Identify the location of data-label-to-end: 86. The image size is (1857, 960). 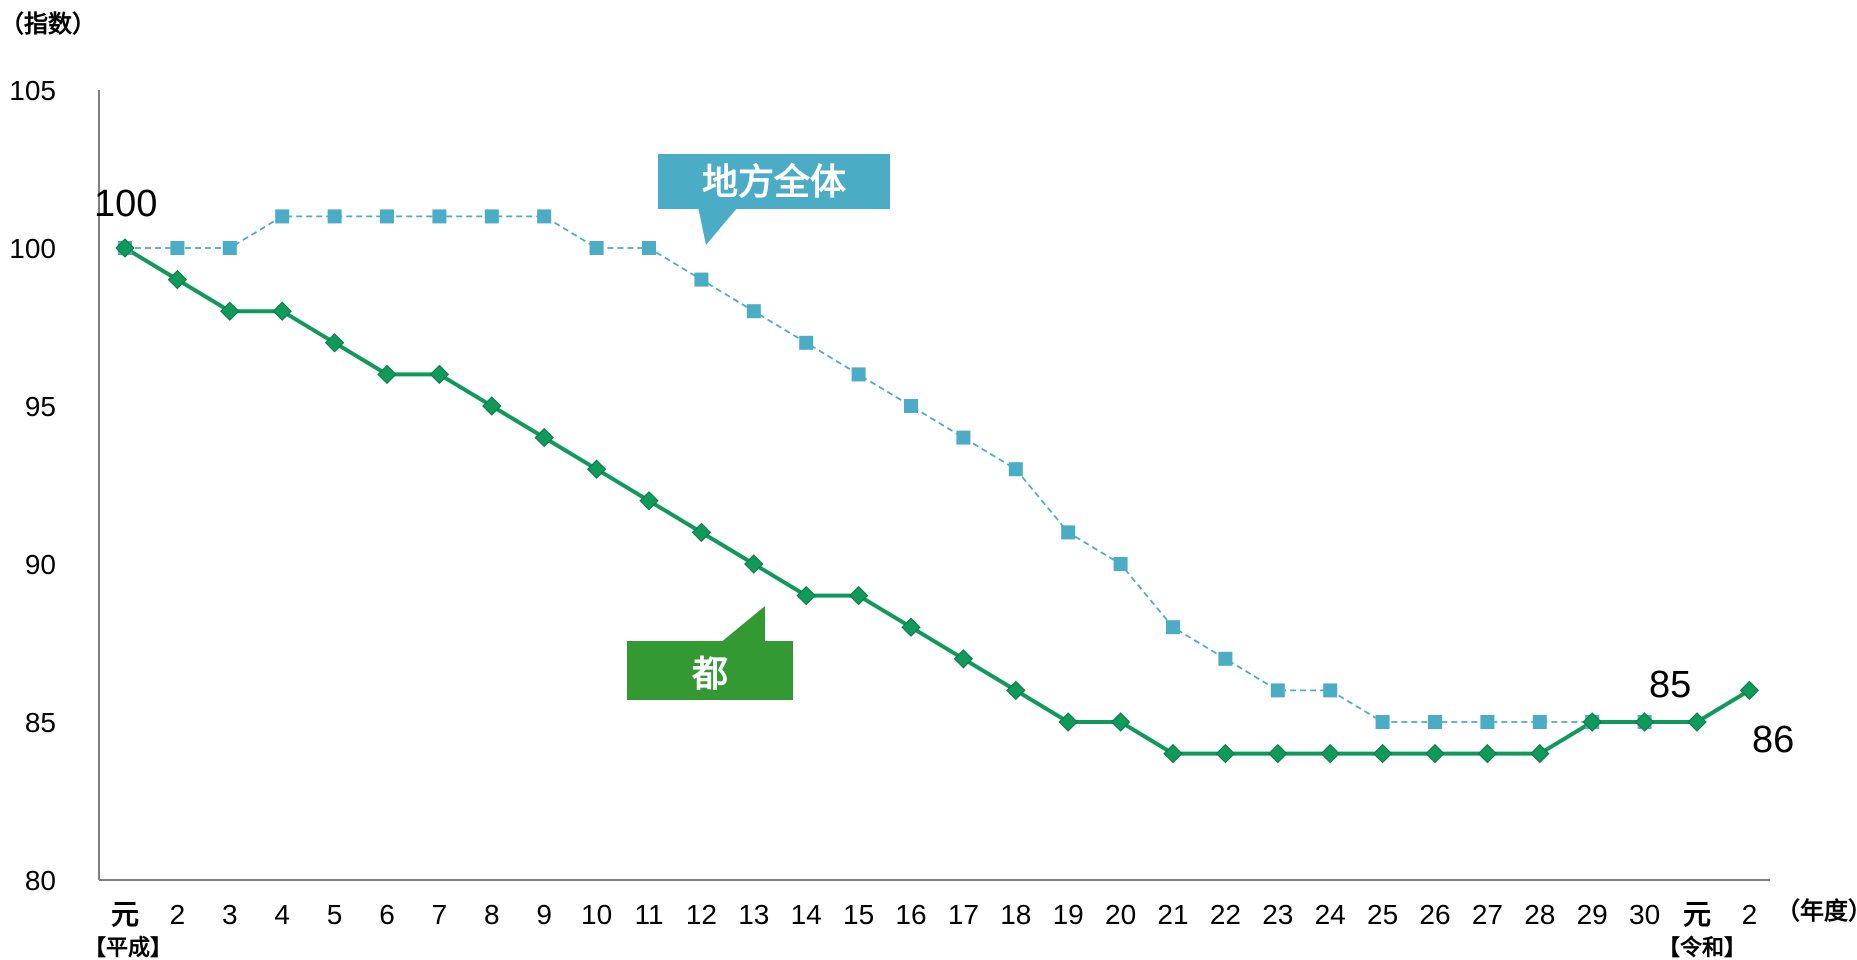
(1773, 740).